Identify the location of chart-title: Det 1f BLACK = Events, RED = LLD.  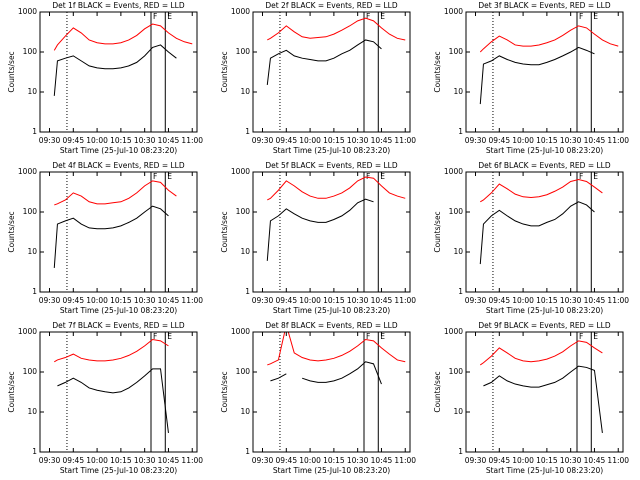
(118, 5).